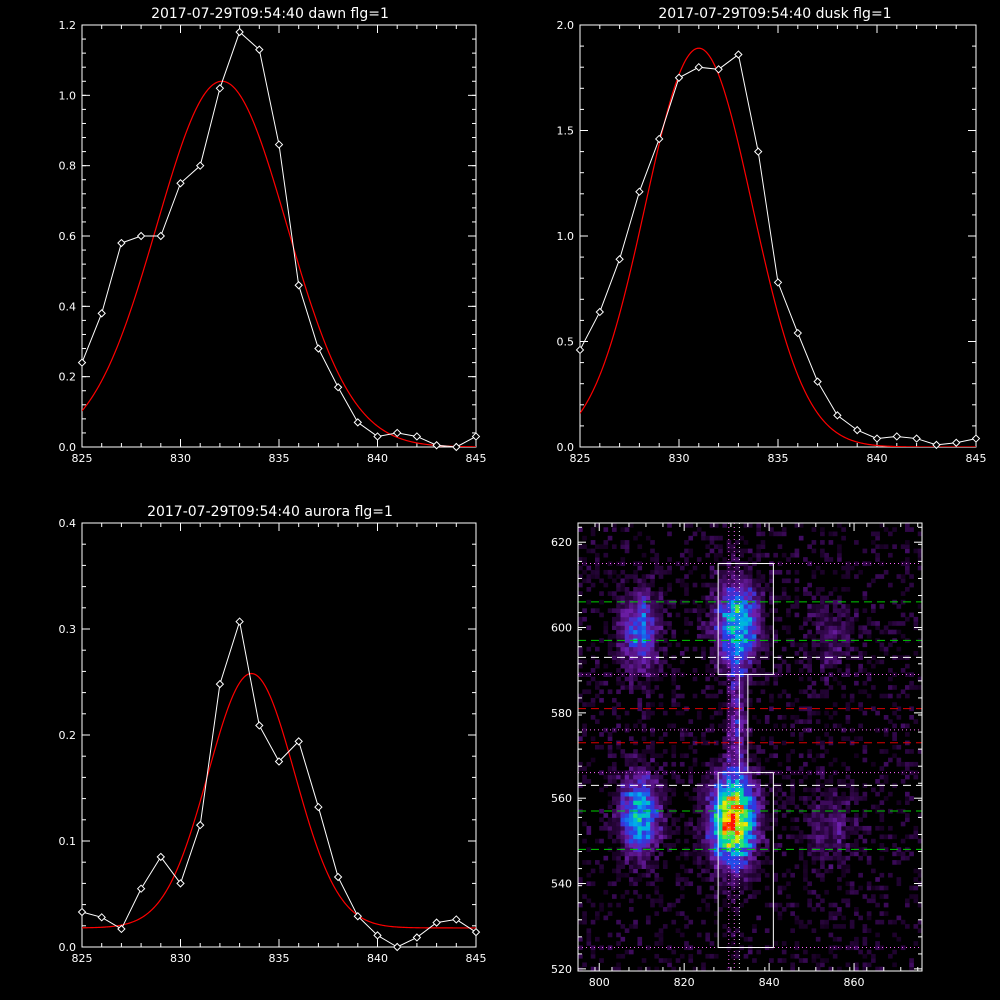  What do you see at coordinates (566, 236) in the screenshot?
I see `dusk-ytick-label: 1.0` at bounding box center [566, 236].